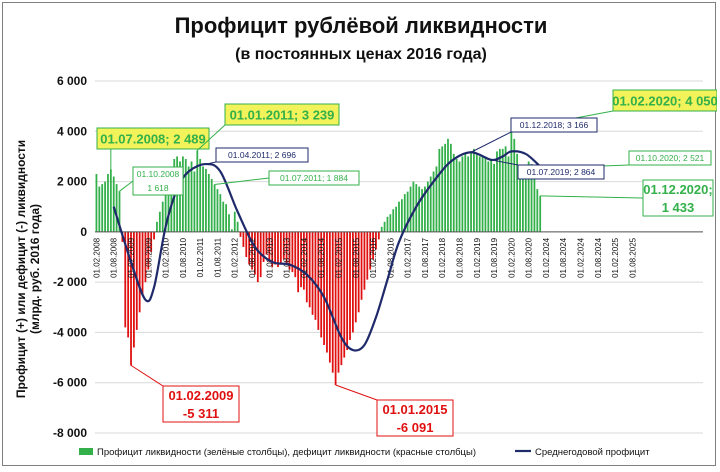 This screenshot has width=720, height=472. What do you see at coordinates (96, 257) in the screenshot?
I see `x-tick-label: 01.02.2008` at bounding box center [96, 257].